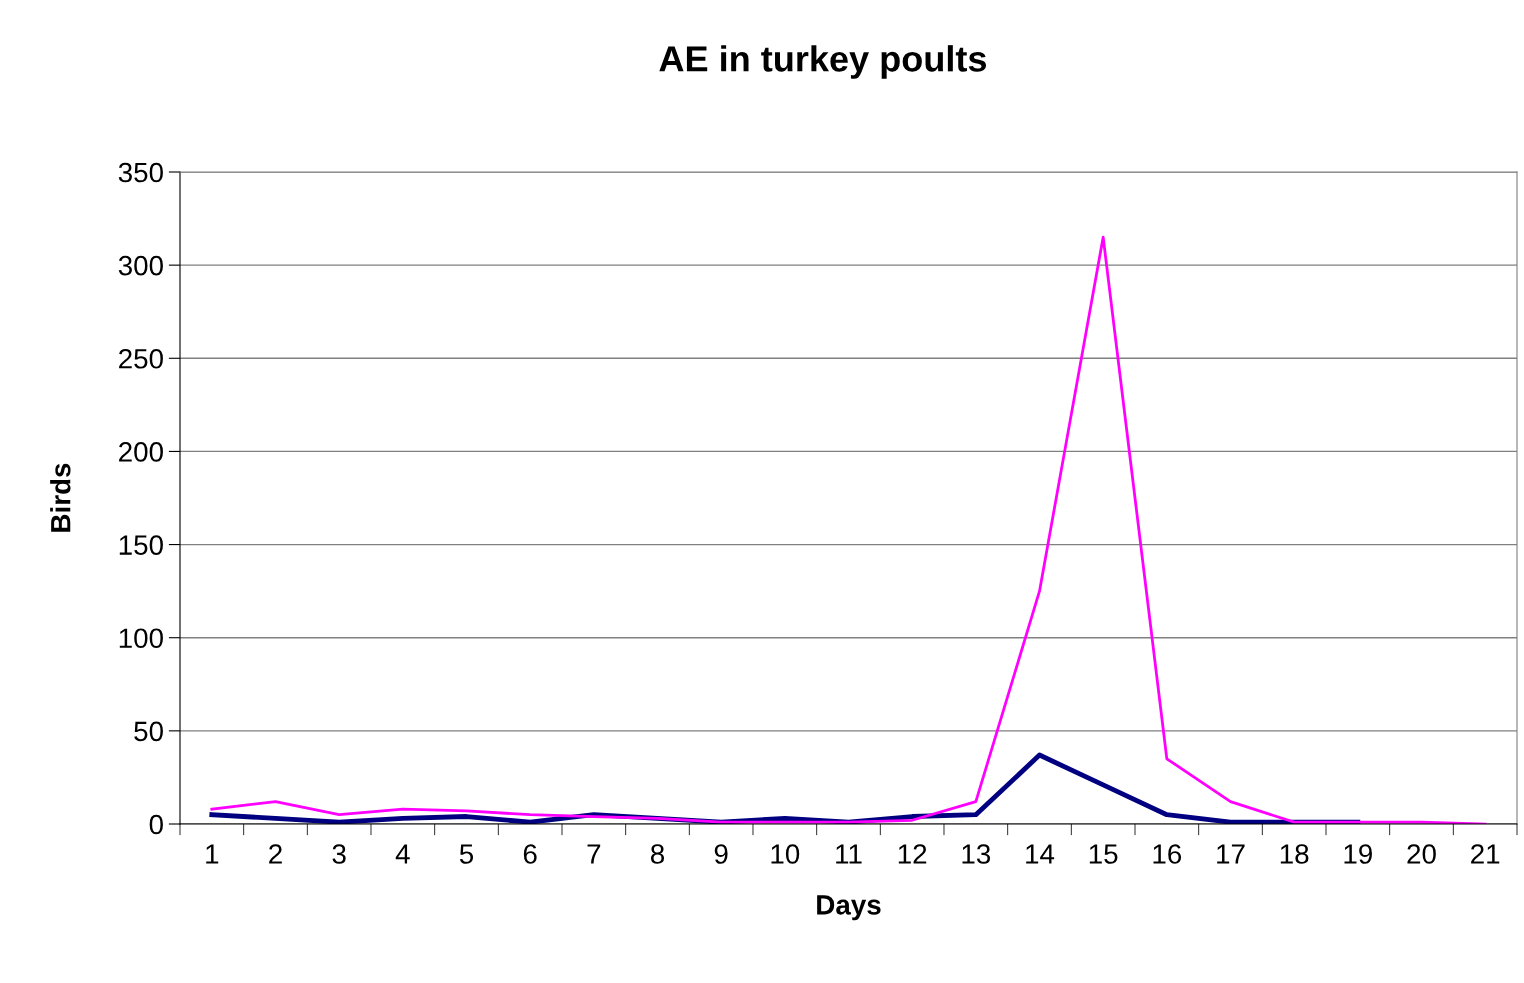 This screenshot has height=983, width=1524. Describe the element at coordinates (212, 854) in the screenshot. I see `x-tick-label: 1` at that location.